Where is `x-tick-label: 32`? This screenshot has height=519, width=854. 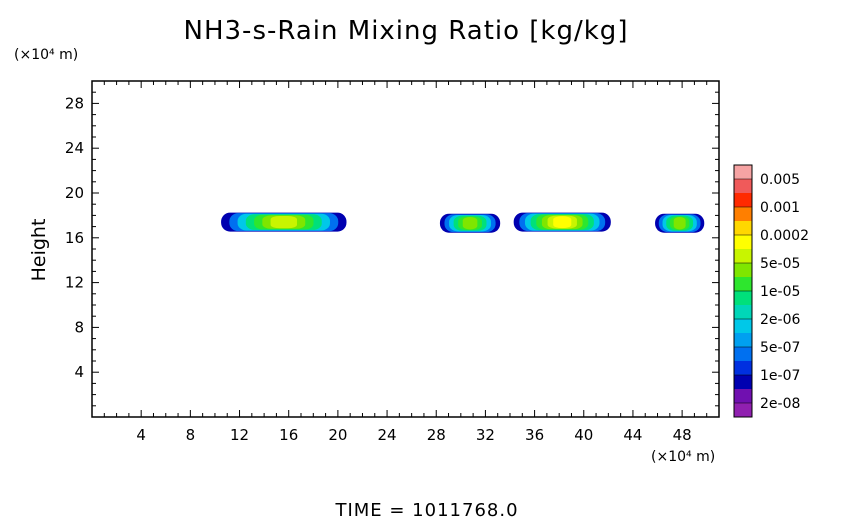 x-tick-label: 32 is located at coordinates (485, 435).